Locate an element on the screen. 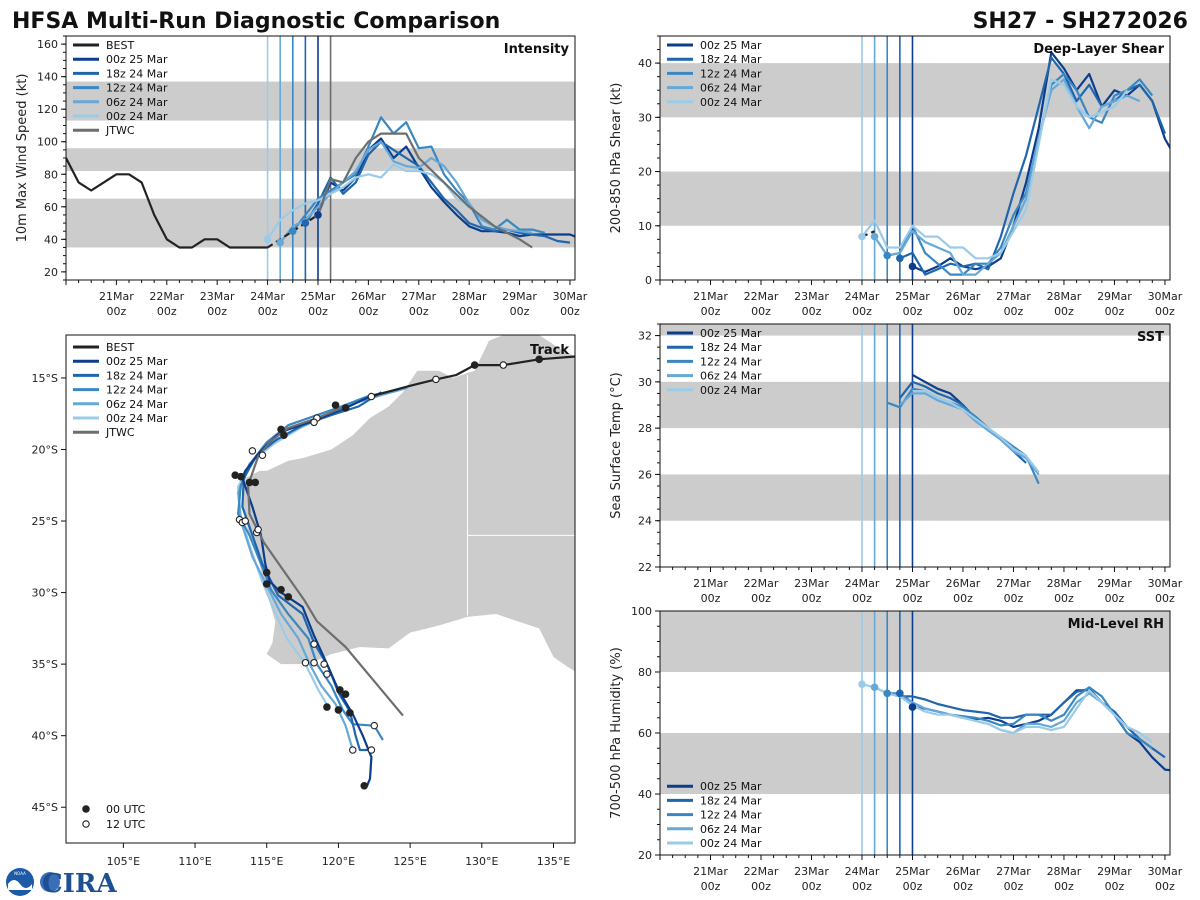 The width and height of the screenshot is (1200, 900). y-tick-label: 80 is located at coordinates (645, 672).